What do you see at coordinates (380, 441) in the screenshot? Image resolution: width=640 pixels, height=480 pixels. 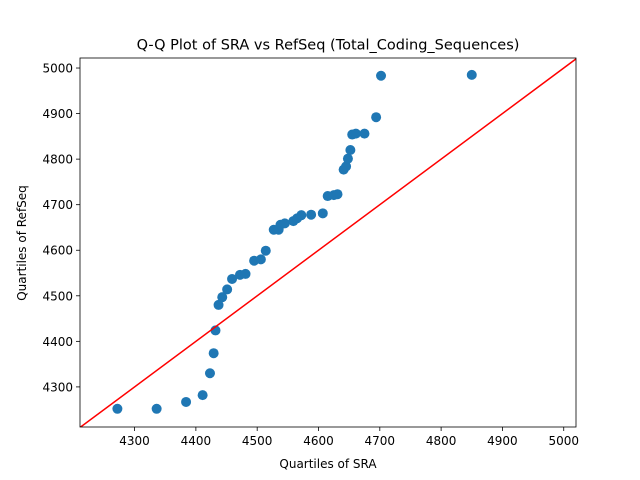 I see `x-tick-label: 4700` at bounding box center [380, 441].